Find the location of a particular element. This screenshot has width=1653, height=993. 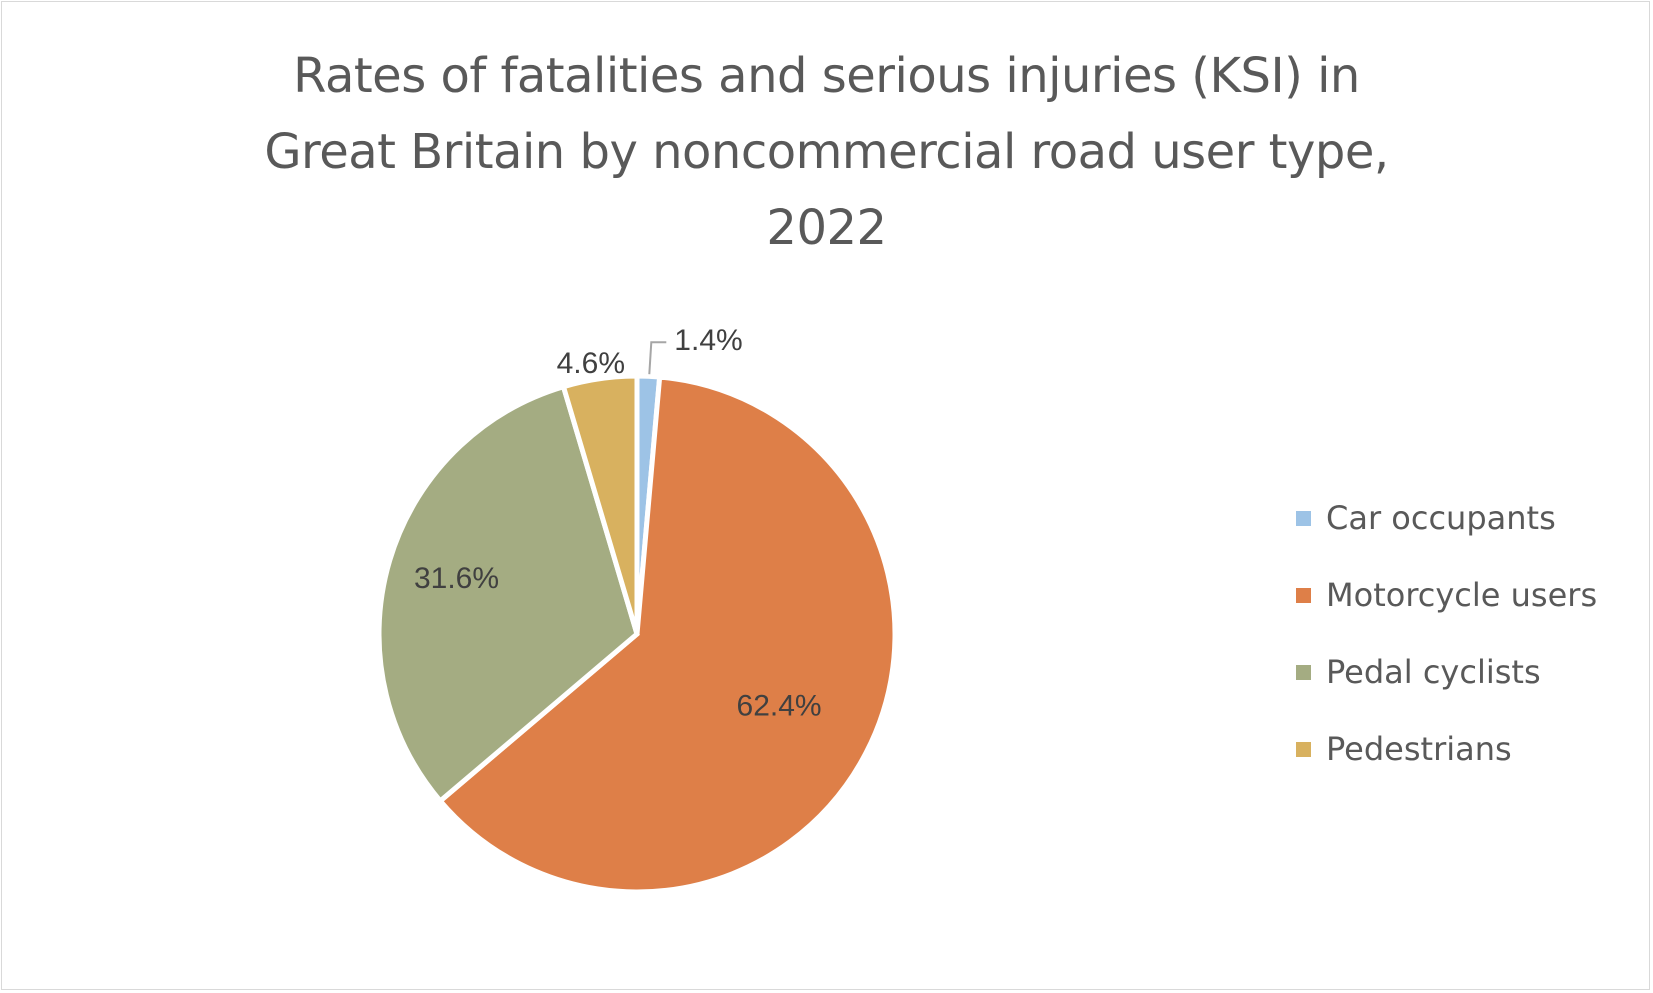

legend-item-pedestrians: Pedestrians is located at coordinates (1446, 764).